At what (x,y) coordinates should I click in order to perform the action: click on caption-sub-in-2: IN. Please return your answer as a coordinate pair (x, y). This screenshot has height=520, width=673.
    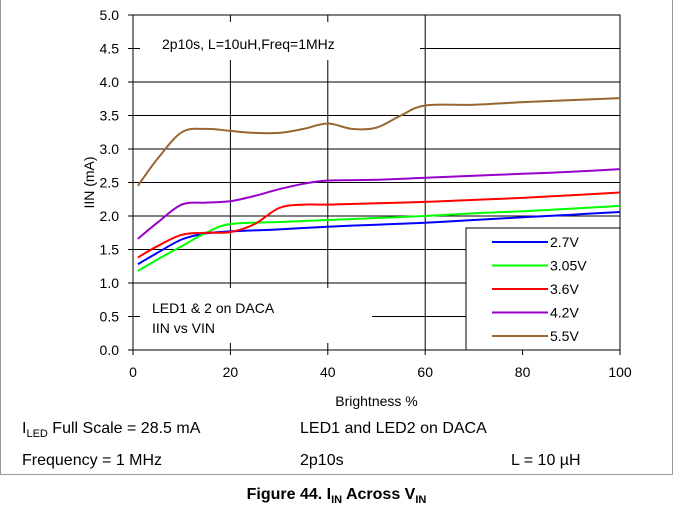
    Looking at the image, I should click on (421, 500).